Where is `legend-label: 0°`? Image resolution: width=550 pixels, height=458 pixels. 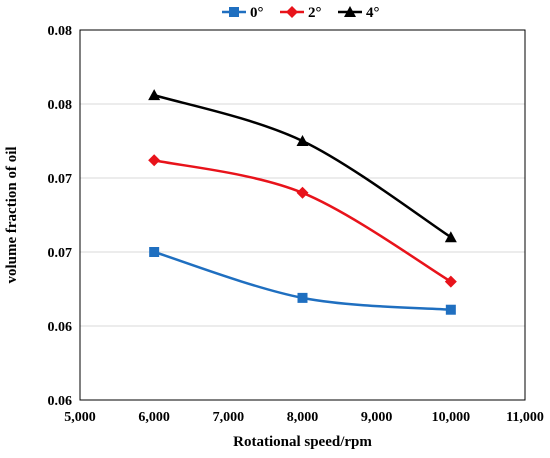 legend-label: 0° is located at coordinates (257, 13).